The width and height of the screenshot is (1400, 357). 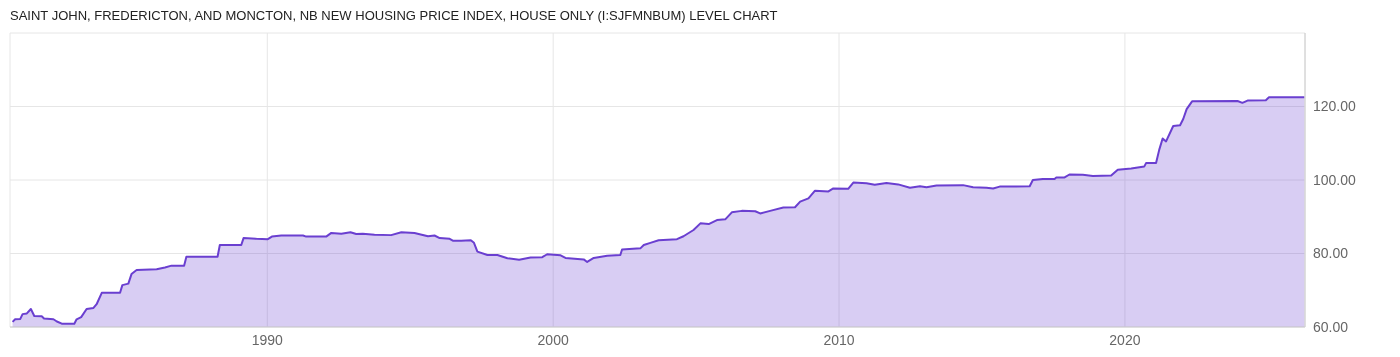 What do you see at coordinates (1335, 106) in the screenshot?
I see `y-tick-label: 120.00` at bounding box center [1335, 106].